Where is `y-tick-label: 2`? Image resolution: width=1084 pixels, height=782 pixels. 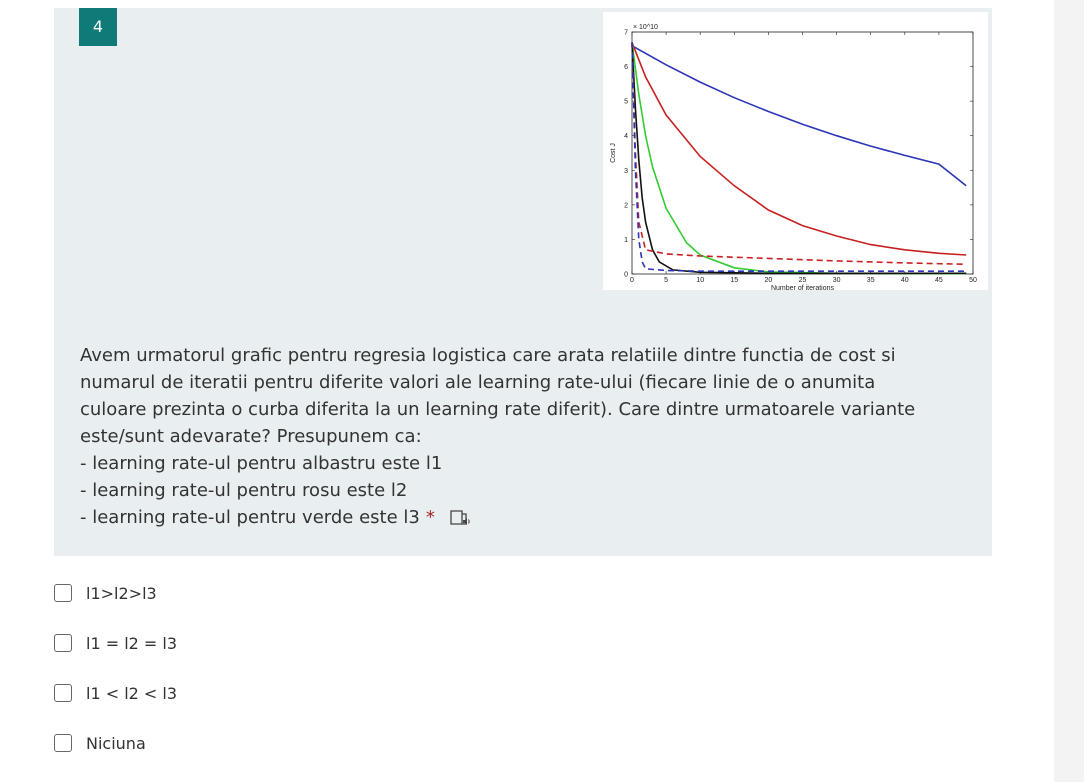 y-tick-label: 2 is located at coordinates (626, 205).